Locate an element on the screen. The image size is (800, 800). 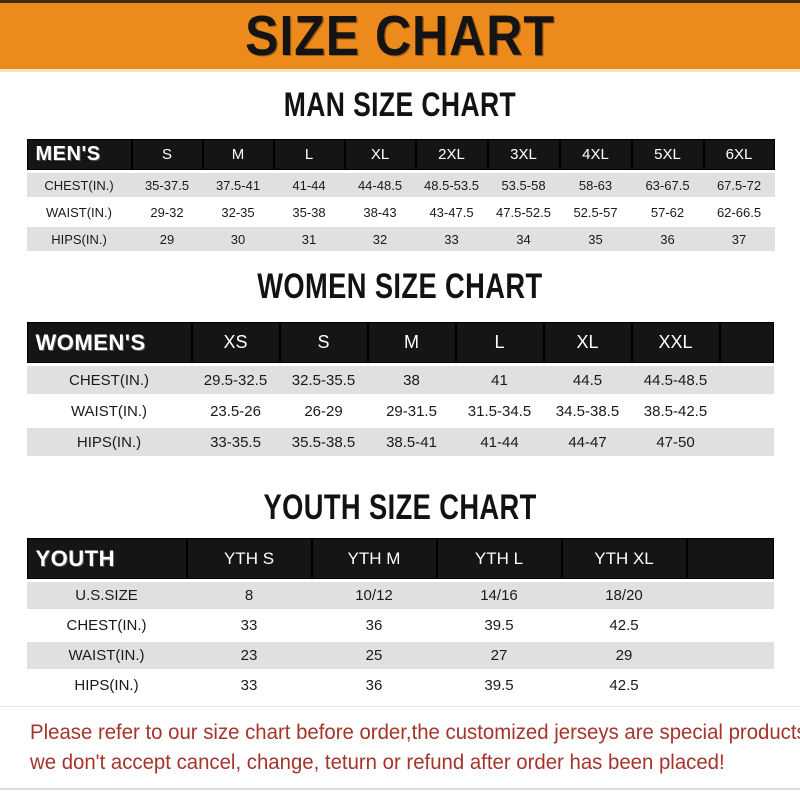
value-cell: 35.5-38.5 is located at coordinates (323, 443).